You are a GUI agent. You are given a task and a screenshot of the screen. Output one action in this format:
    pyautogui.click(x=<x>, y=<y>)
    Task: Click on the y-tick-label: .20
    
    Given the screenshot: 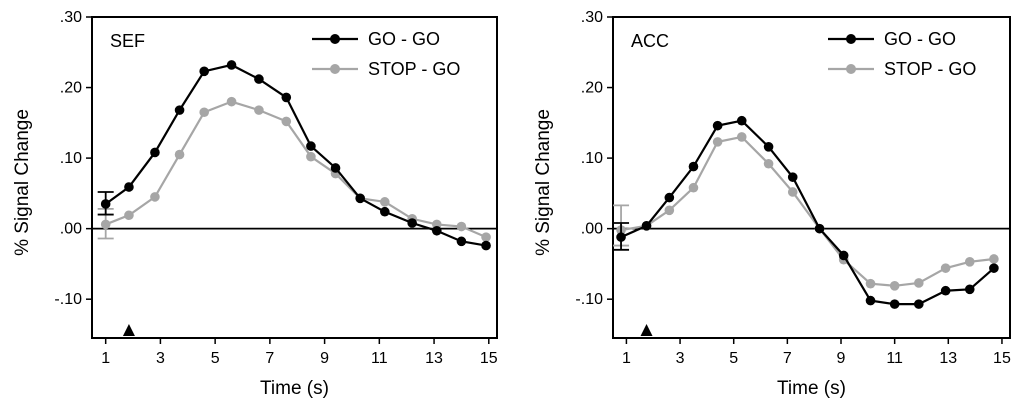 What is the action you would take?
    pyautogui.click(x=592, y=88)
    